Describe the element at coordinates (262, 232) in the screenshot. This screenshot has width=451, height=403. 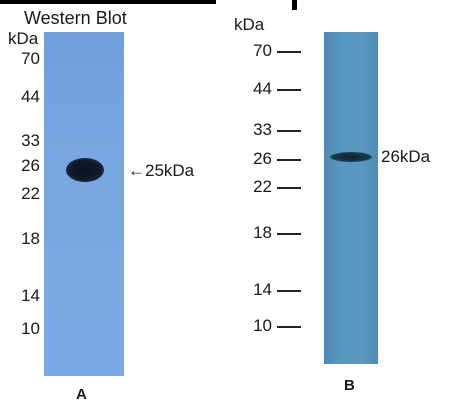
I see `marker-b-18: 18` at that location.